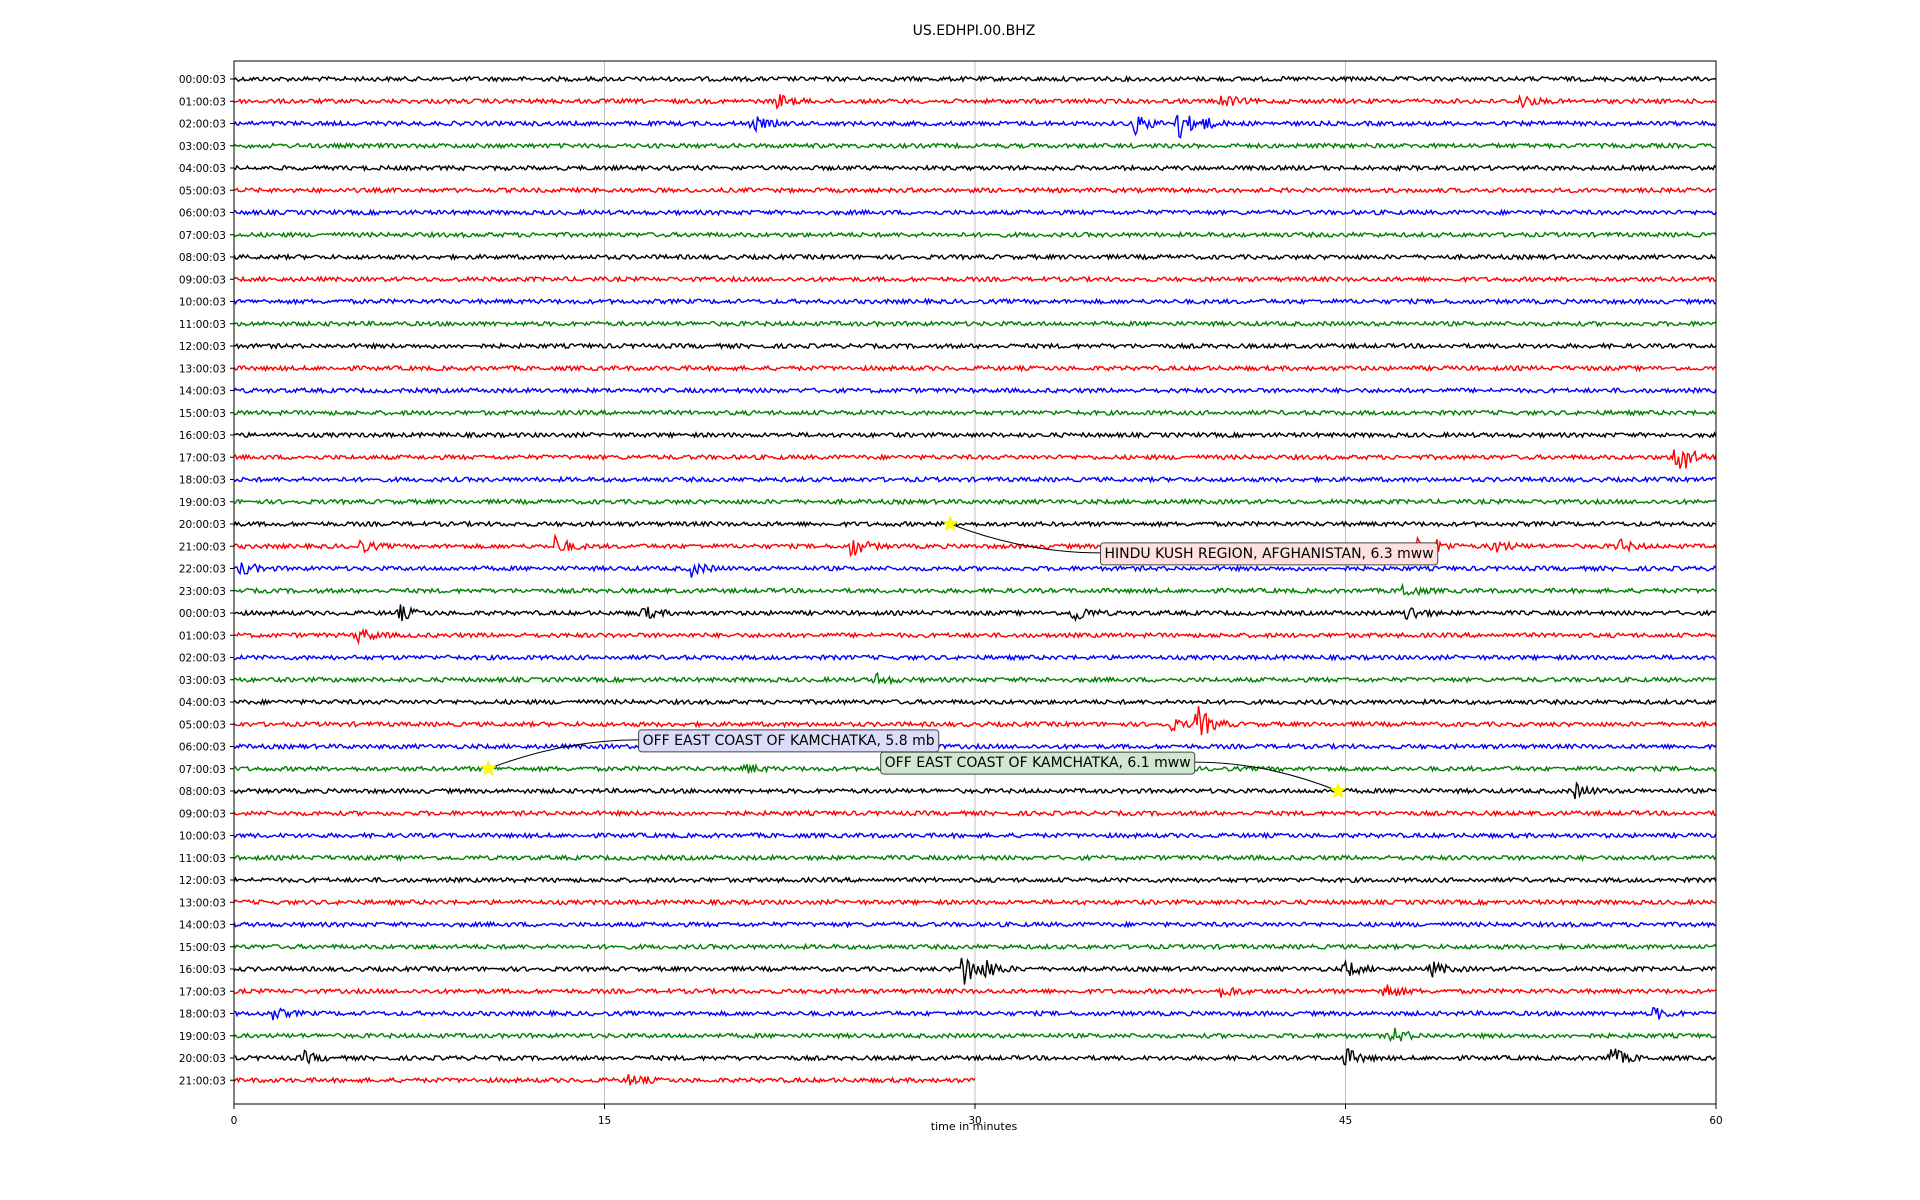 This screenshot has width=1920, height=1200. Describe the element at coordinates (202, 859) in the screenshot. I see `y-tick-label: 11:00:03` at that location.